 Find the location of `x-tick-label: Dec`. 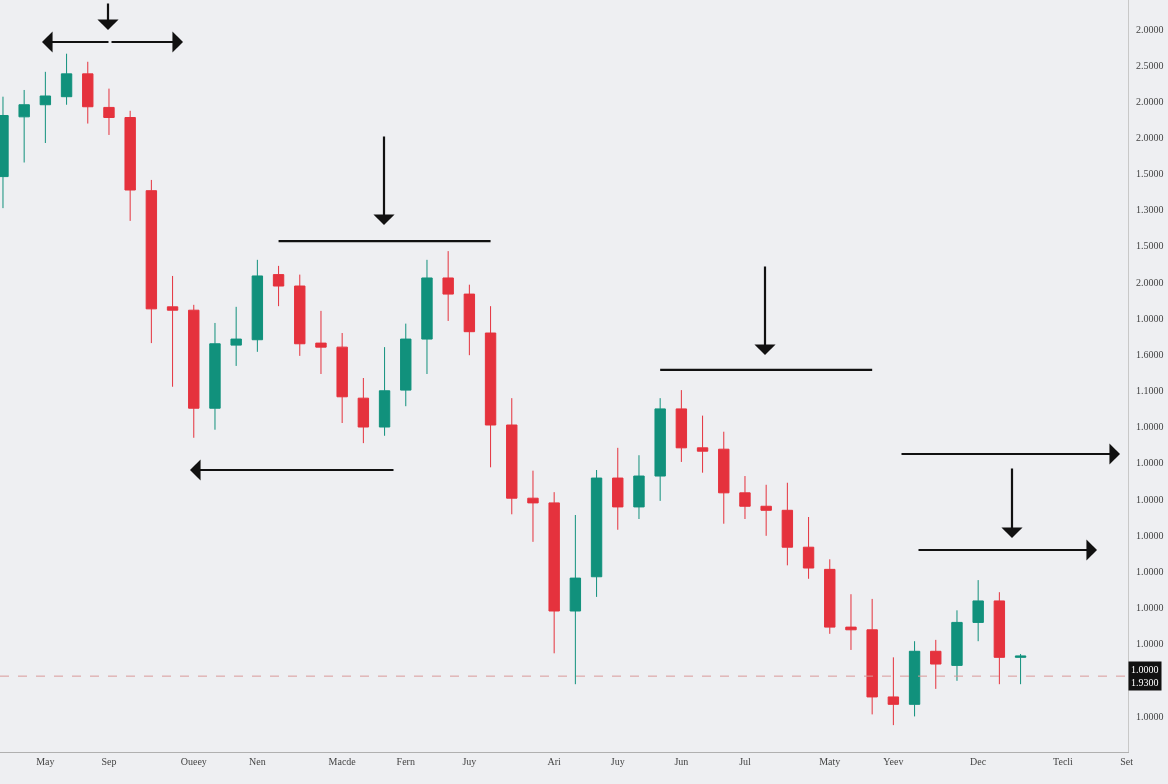

x-tick-label: Dec is located at coordinates (978, 761).